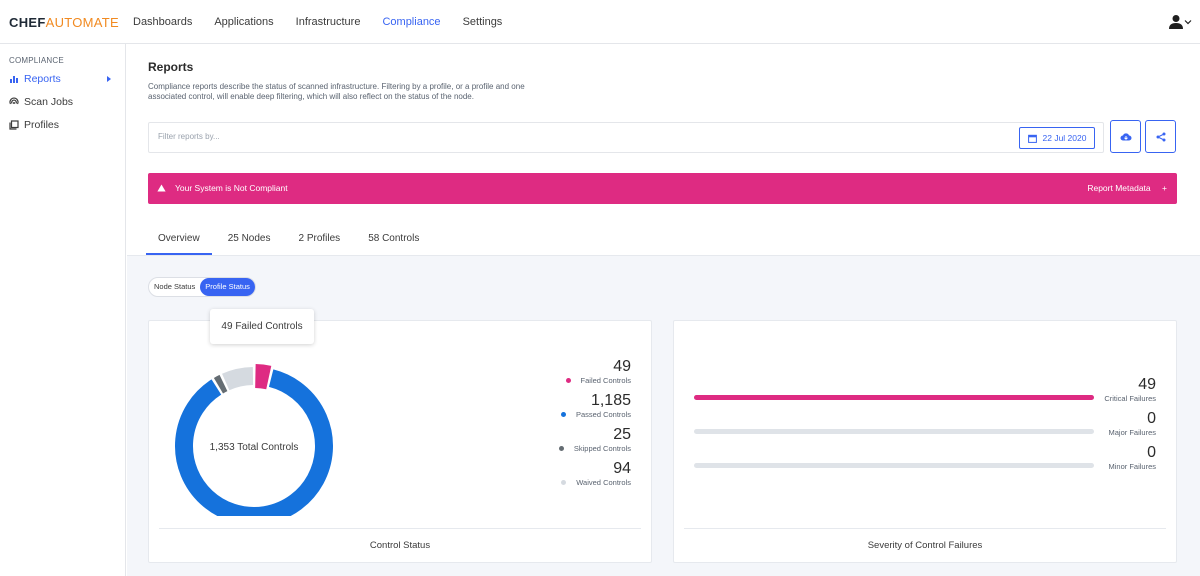 Image resolution: width=1200 pixels, height=576 pixels. I want to click on nav-infrastructure: Infrastructure, so click(328, 22).